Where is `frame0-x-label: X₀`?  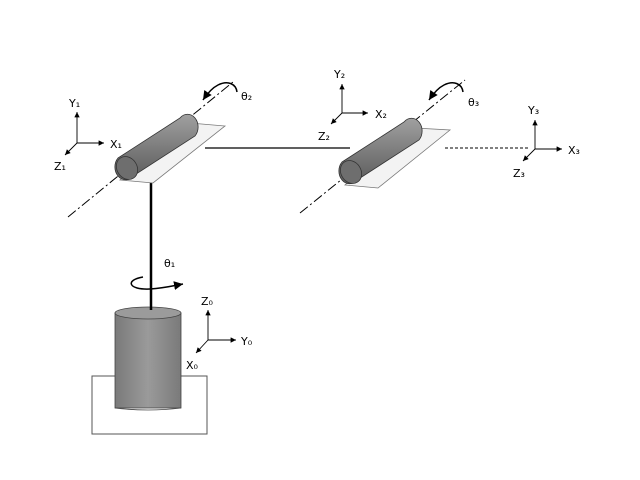 frame0-x-label: X₀ is located at coordinates (192, 365).